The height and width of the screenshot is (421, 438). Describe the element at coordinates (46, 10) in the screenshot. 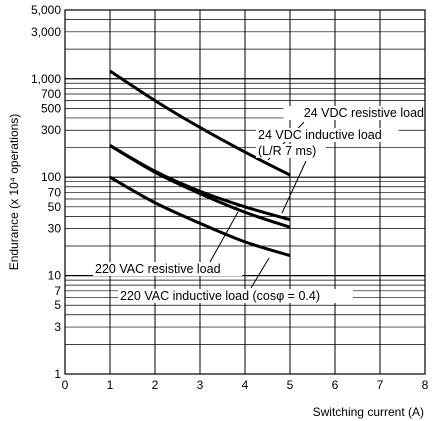

I see `y-tick-label: 5,000` at that location.